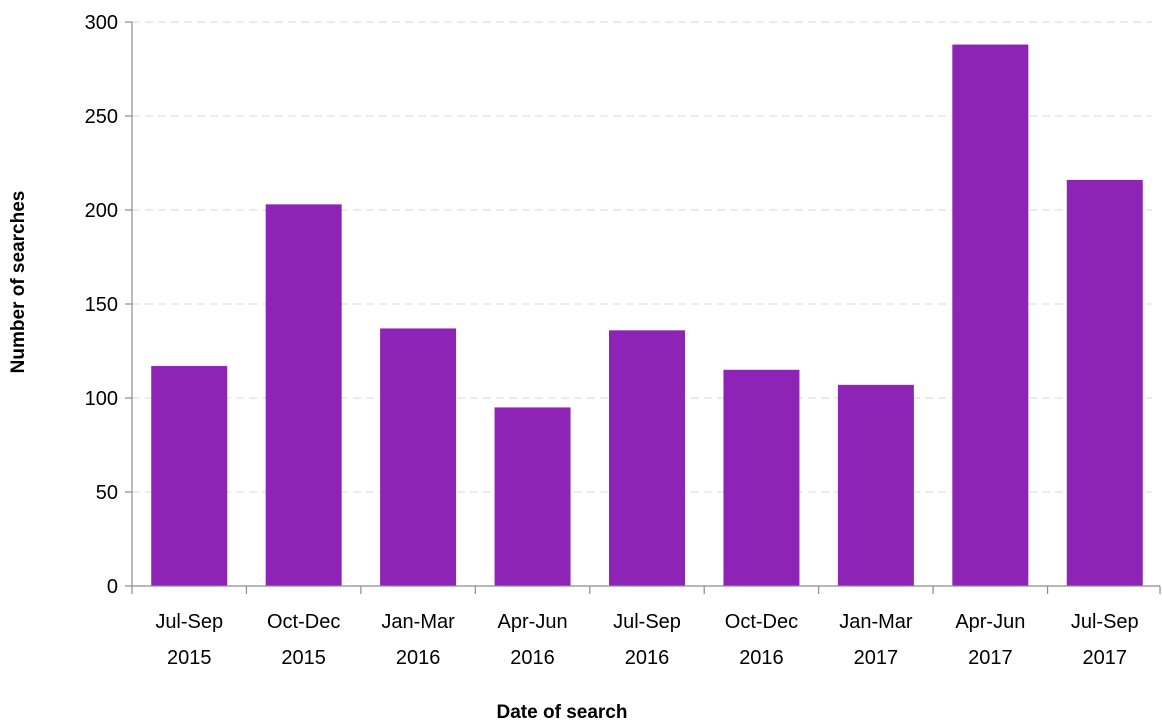  I want to click on y-tick-labels: 0 50 100 150 200 250 300, so click(101, 305).